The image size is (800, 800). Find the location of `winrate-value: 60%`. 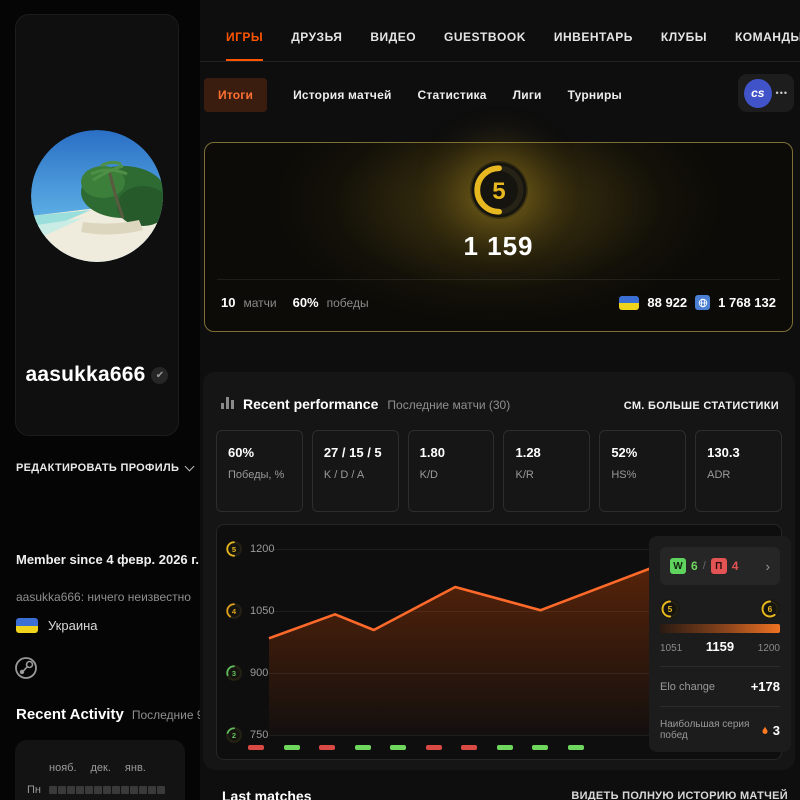

winrate-value: 60% is located at coordinates (305, 302).